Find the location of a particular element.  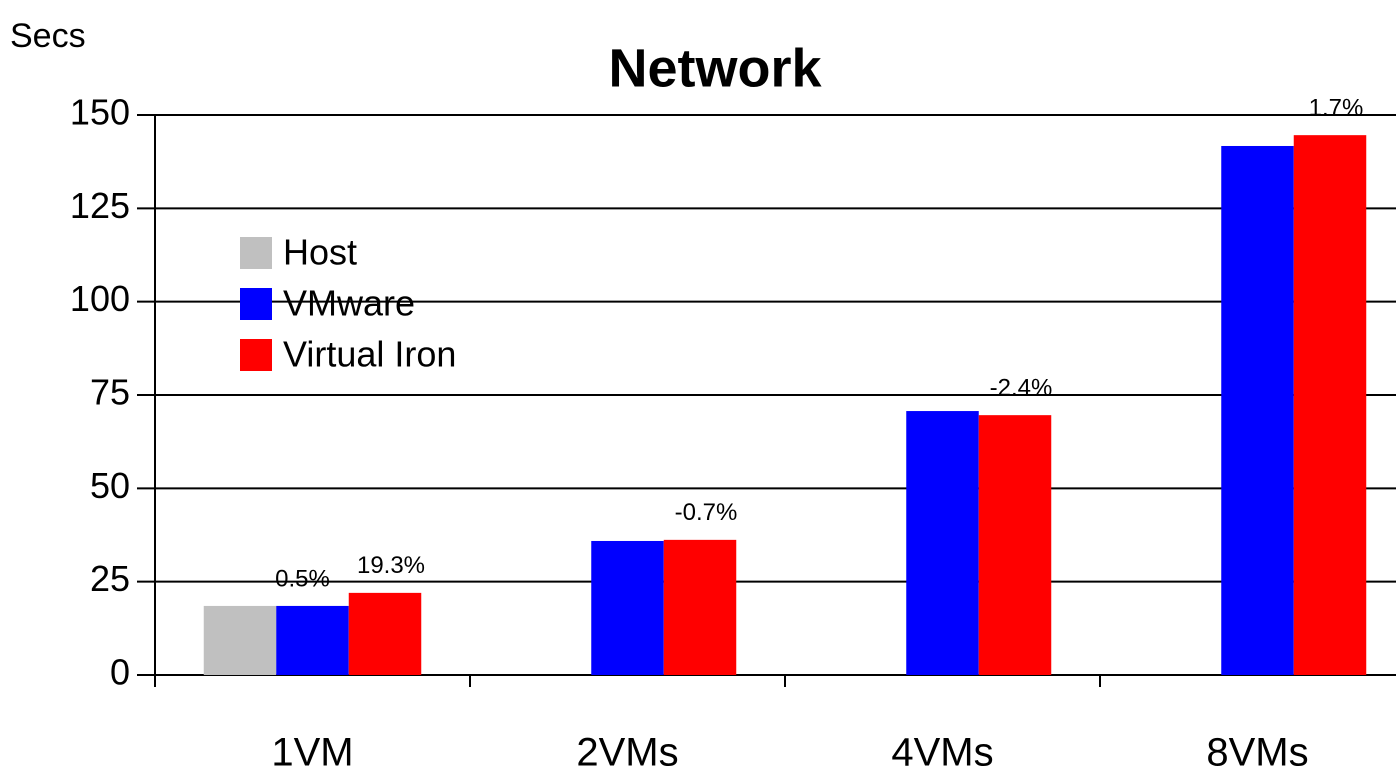

x-tick-label: 8VMs is located at coordinates (1257, 753).